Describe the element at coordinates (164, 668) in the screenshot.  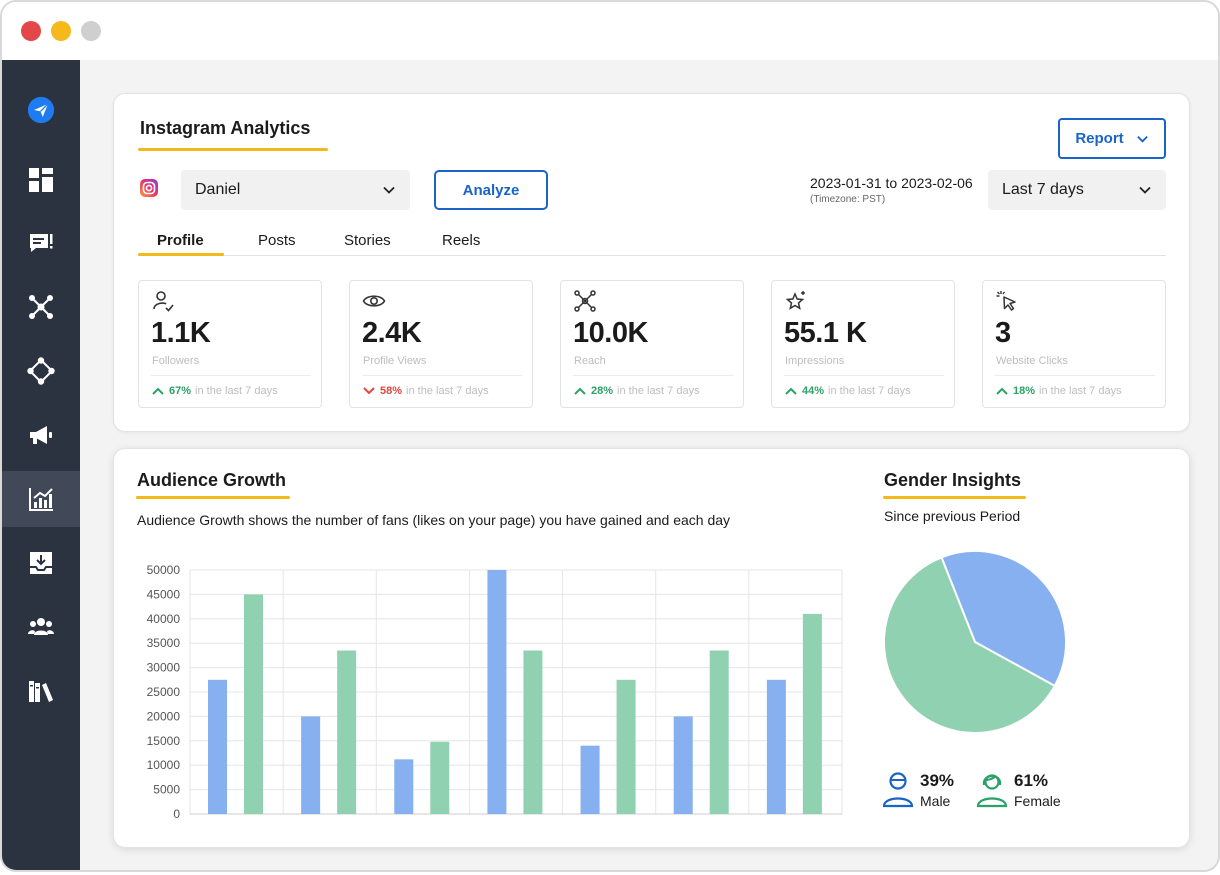
I see `y-tick-label: 30000` at that location.